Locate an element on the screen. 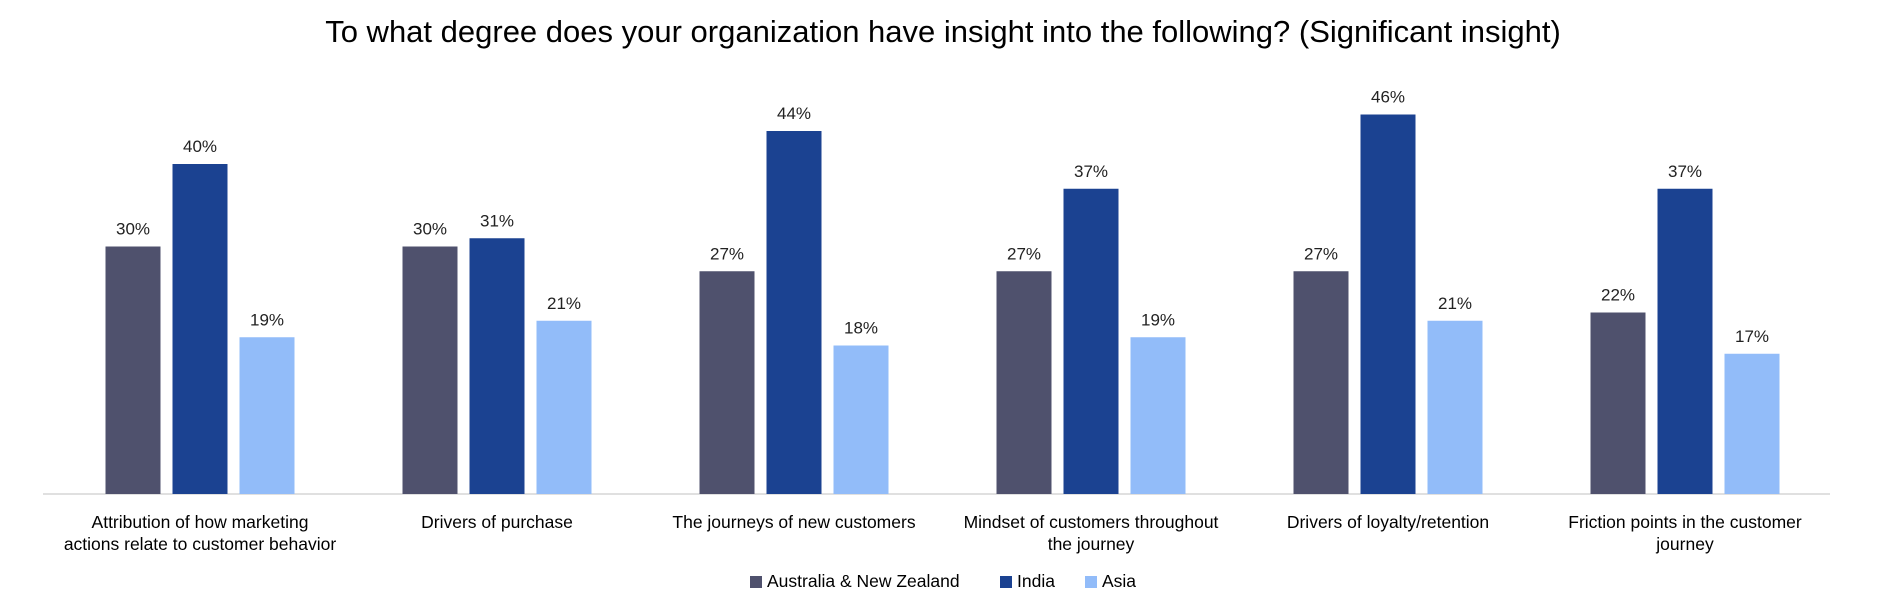 The height and width of the screenshot is (612, 1886). data-label-2-1: 40% is located at coordinates (200, 146).